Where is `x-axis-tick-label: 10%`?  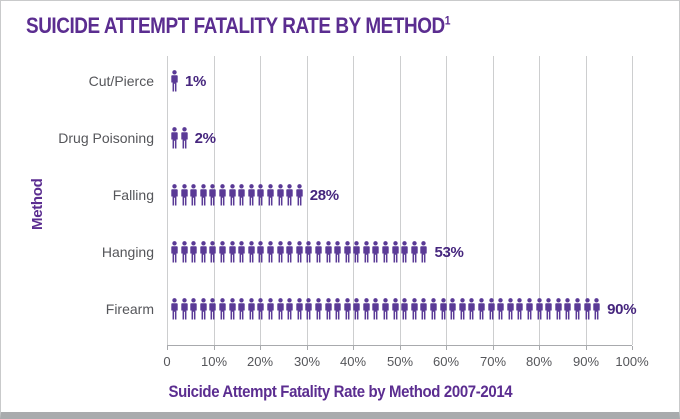 x-axis-tick-label: 10% is located at coordinates (214, 361).